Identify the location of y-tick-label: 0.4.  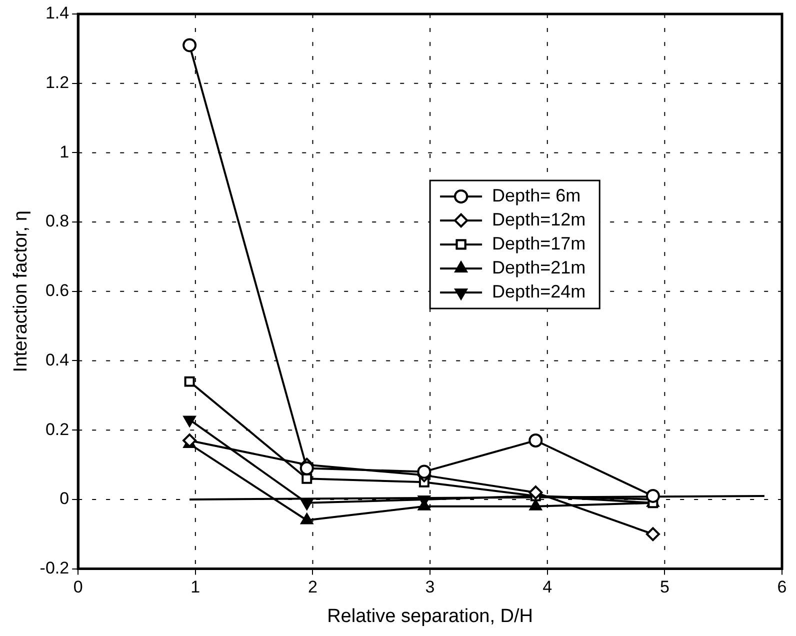
(57, 360).